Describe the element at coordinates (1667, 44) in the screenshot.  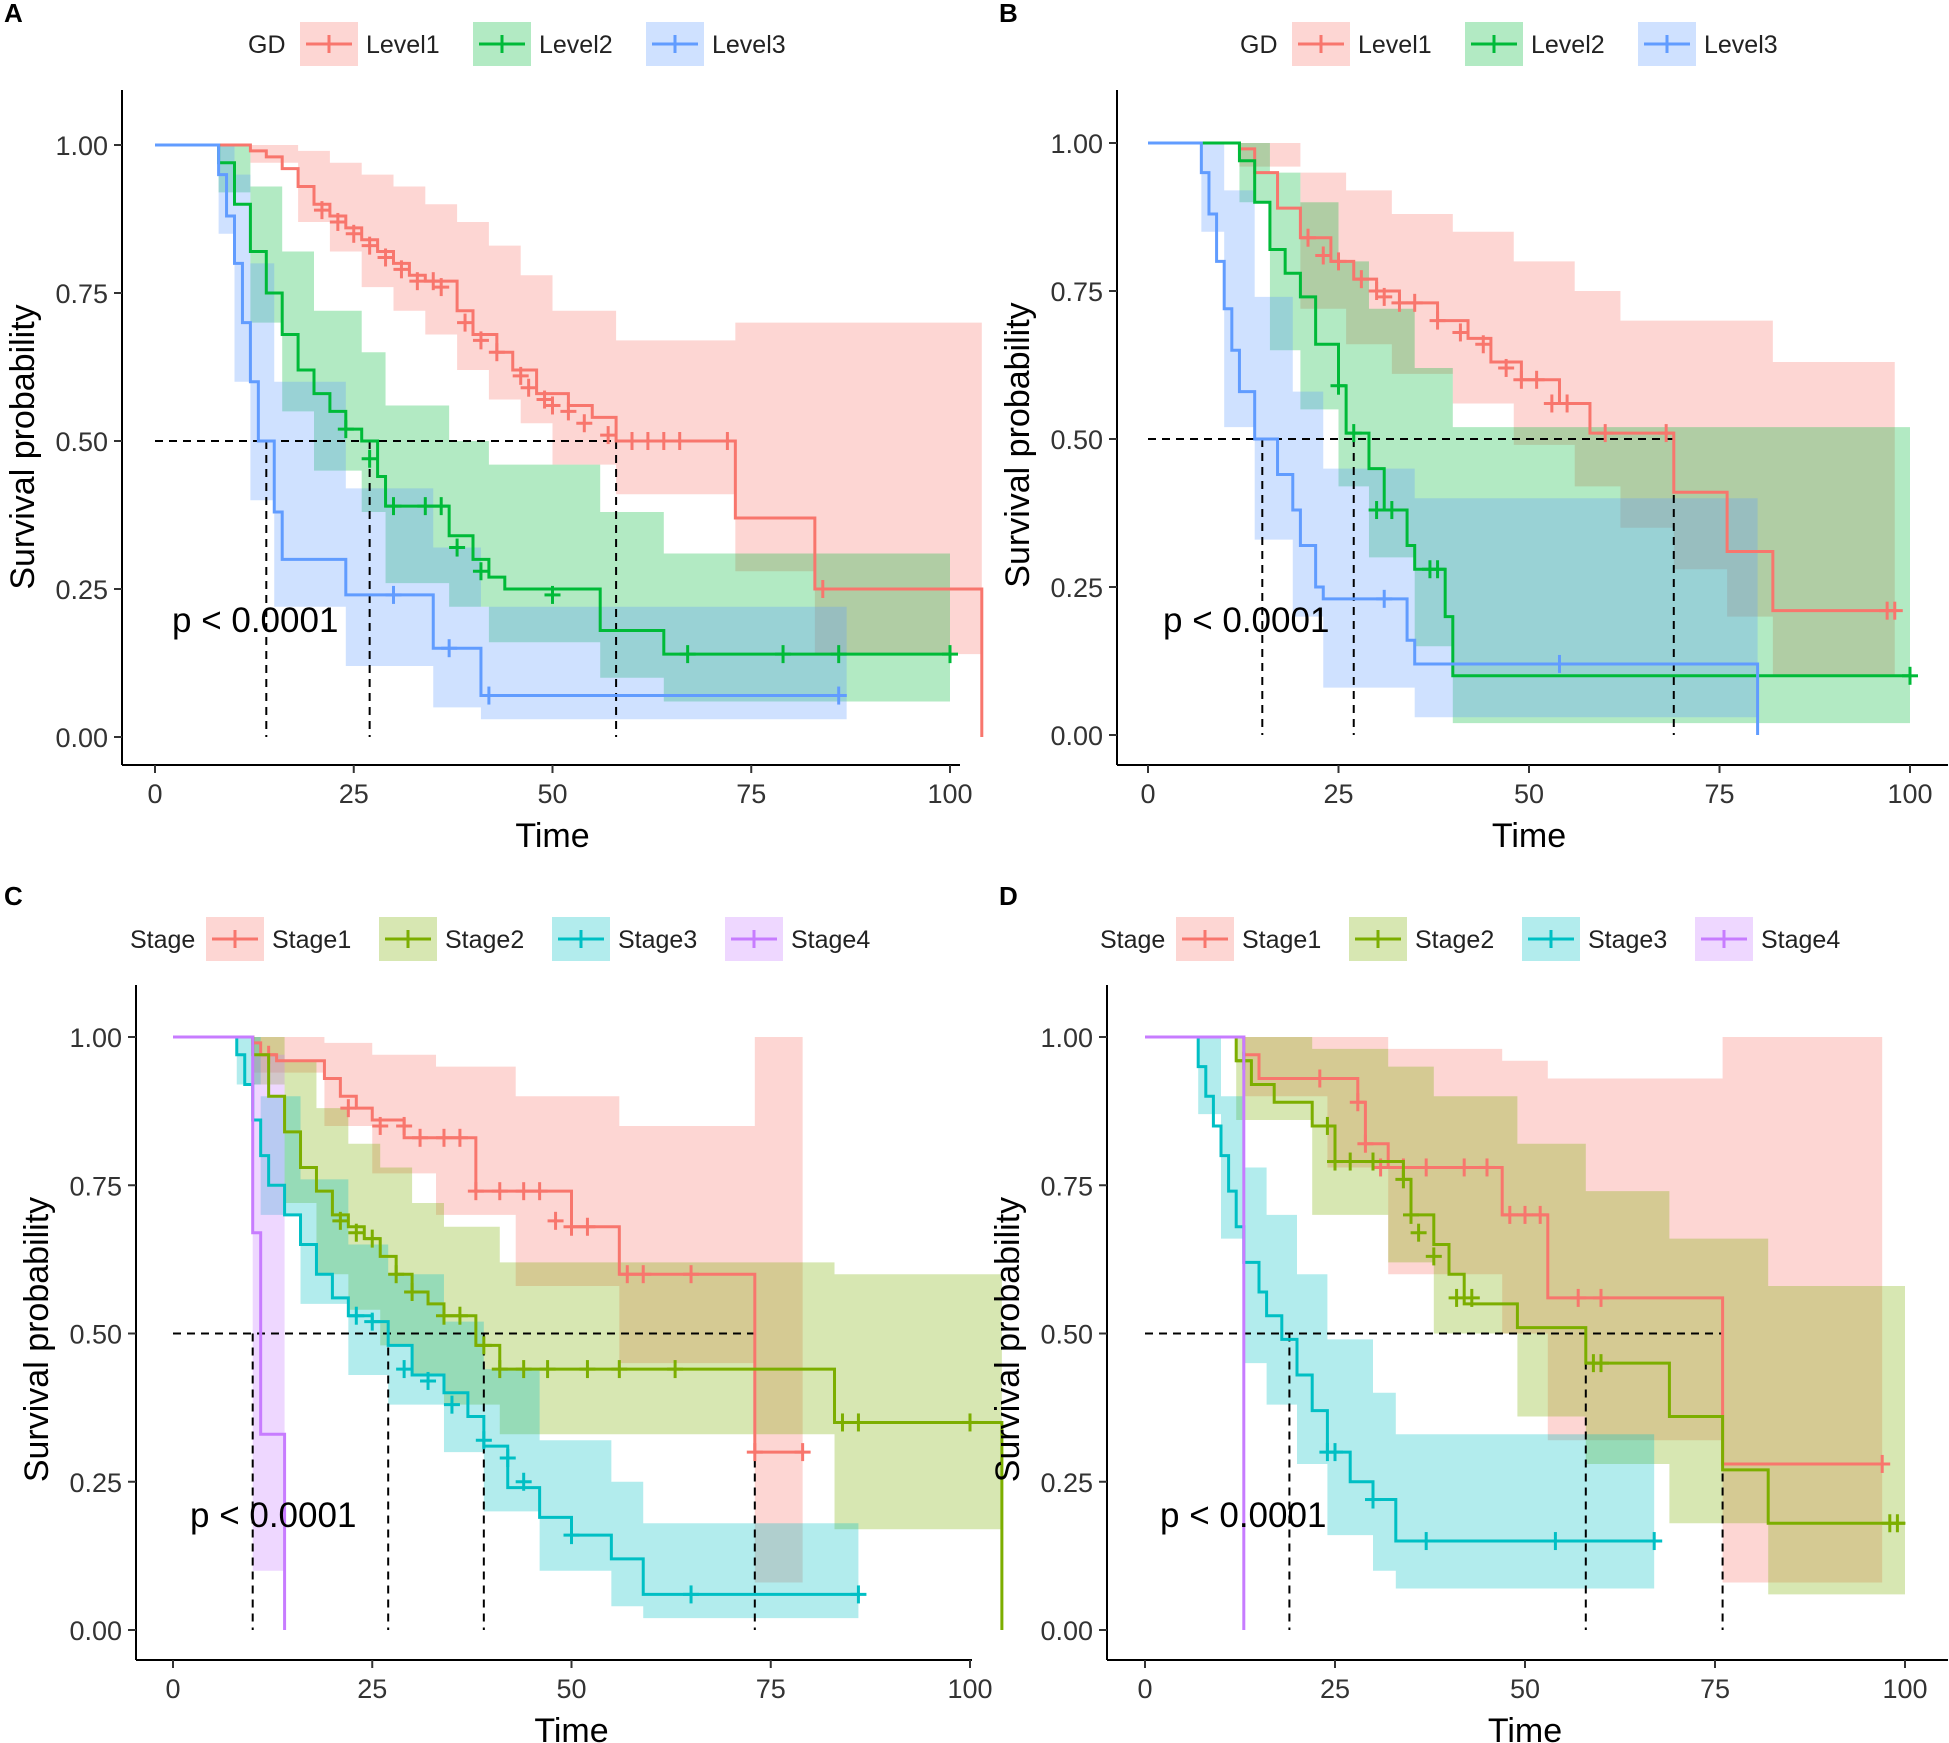
I see `legend-key-level3` at that location.